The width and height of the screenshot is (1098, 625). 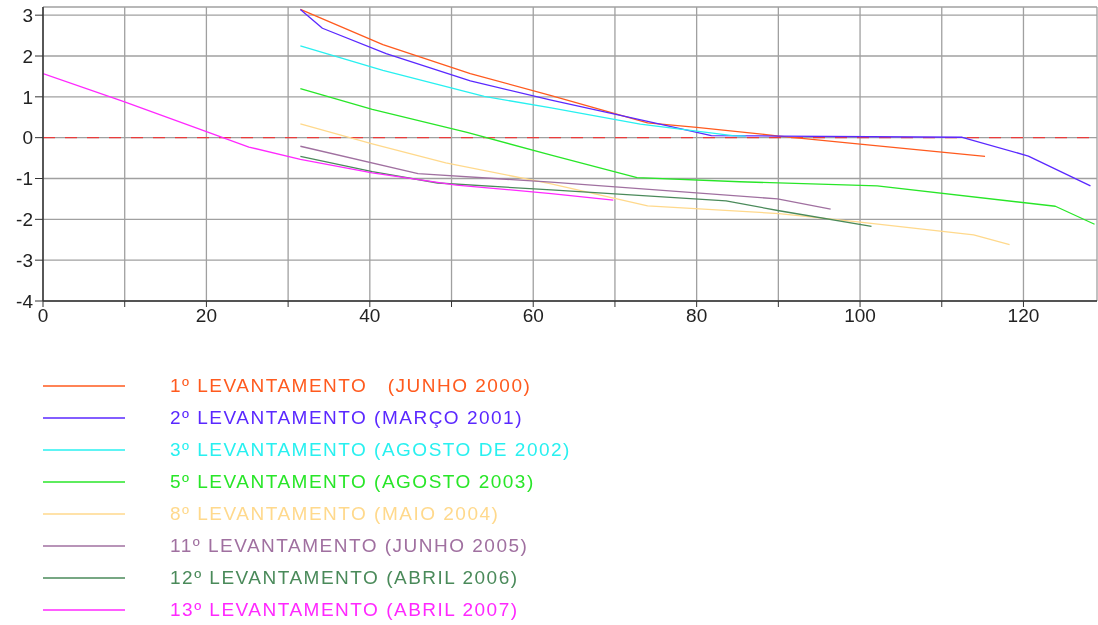 I want to click on y-tick-label: 2, so click(x=27, y=56).